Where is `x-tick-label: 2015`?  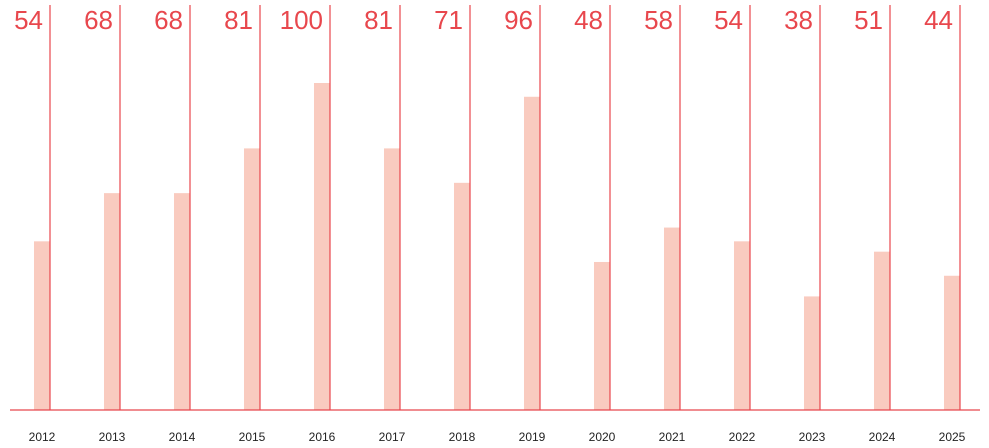
x-tick-label: 2015 is located at coordinates (252, 437).